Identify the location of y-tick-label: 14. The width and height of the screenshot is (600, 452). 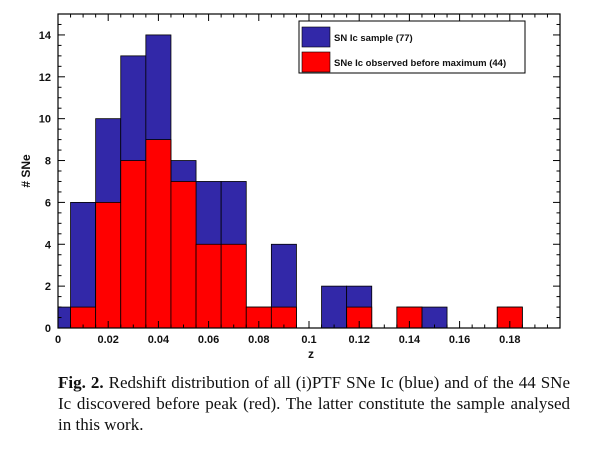
(45, 36).